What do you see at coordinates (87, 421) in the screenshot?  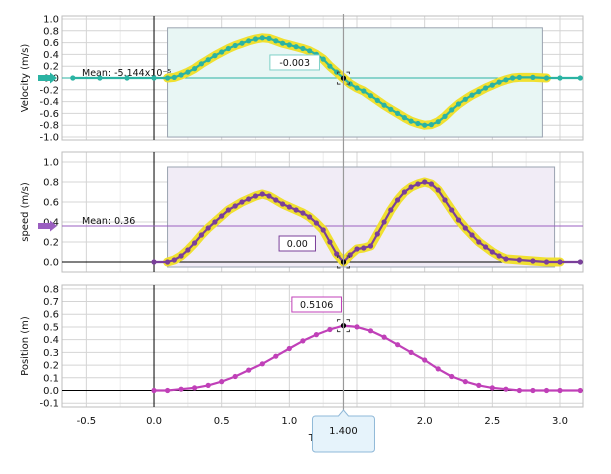 I see `xtick-label: -0.5` at bounding box center [87, 421].